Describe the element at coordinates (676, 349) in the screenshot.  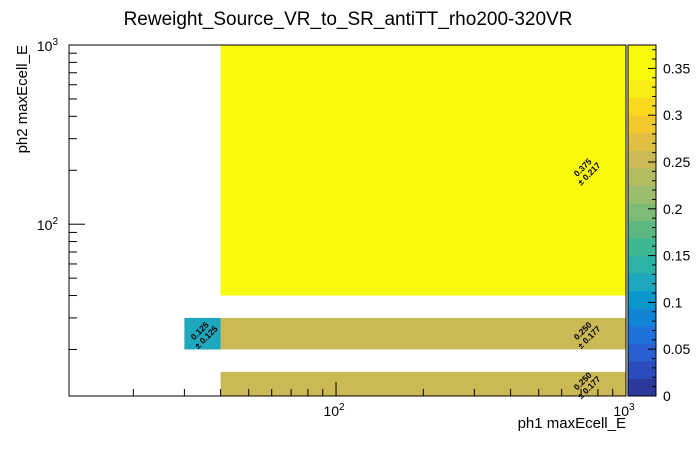
I see `colorbar-tick-label: 0.05` at that location.